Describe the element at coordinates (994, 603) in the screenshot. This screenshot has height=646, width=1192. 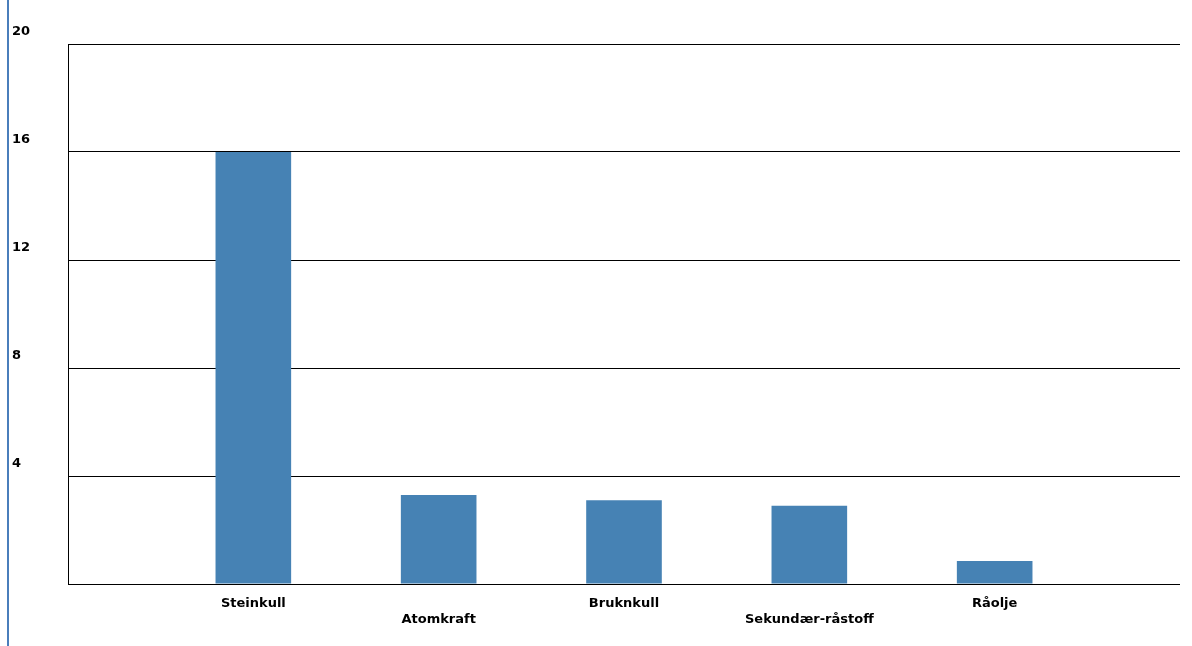
I see `x-tick-label: Råolje` at that location.